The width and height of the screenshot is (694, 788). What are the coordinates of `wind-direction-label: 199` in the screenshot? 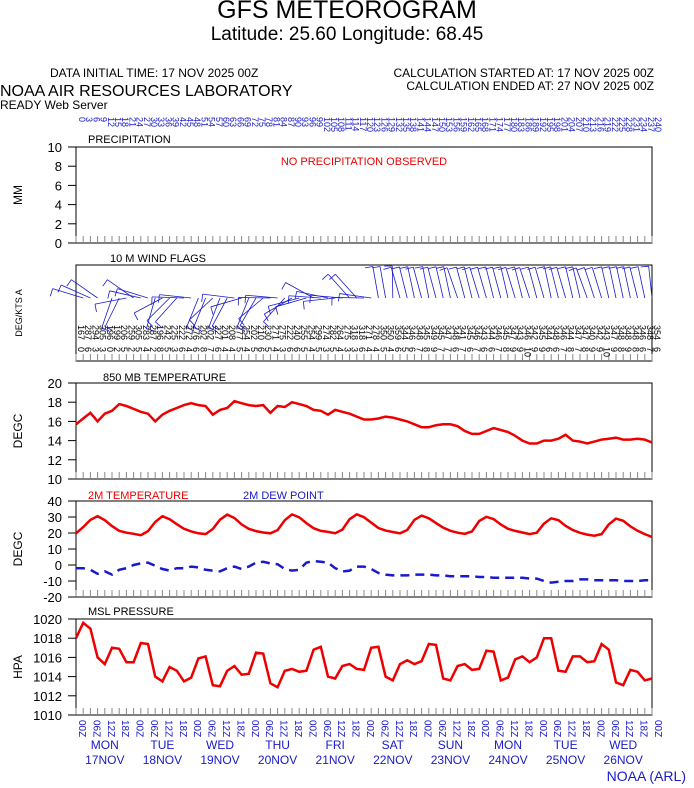 It's located at (117, 332).